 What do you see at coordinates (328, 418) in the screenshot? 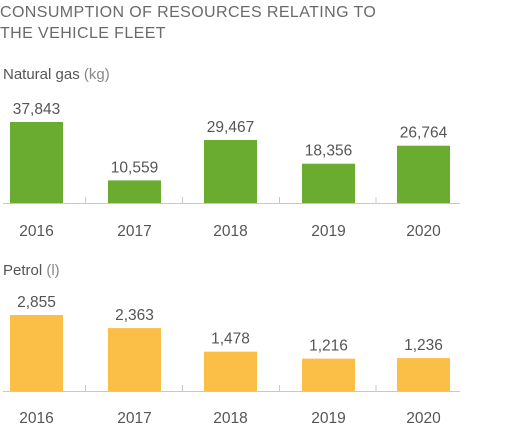
I see `petrol-tick-label-2019: 2019` at bounding box center [328, 418].